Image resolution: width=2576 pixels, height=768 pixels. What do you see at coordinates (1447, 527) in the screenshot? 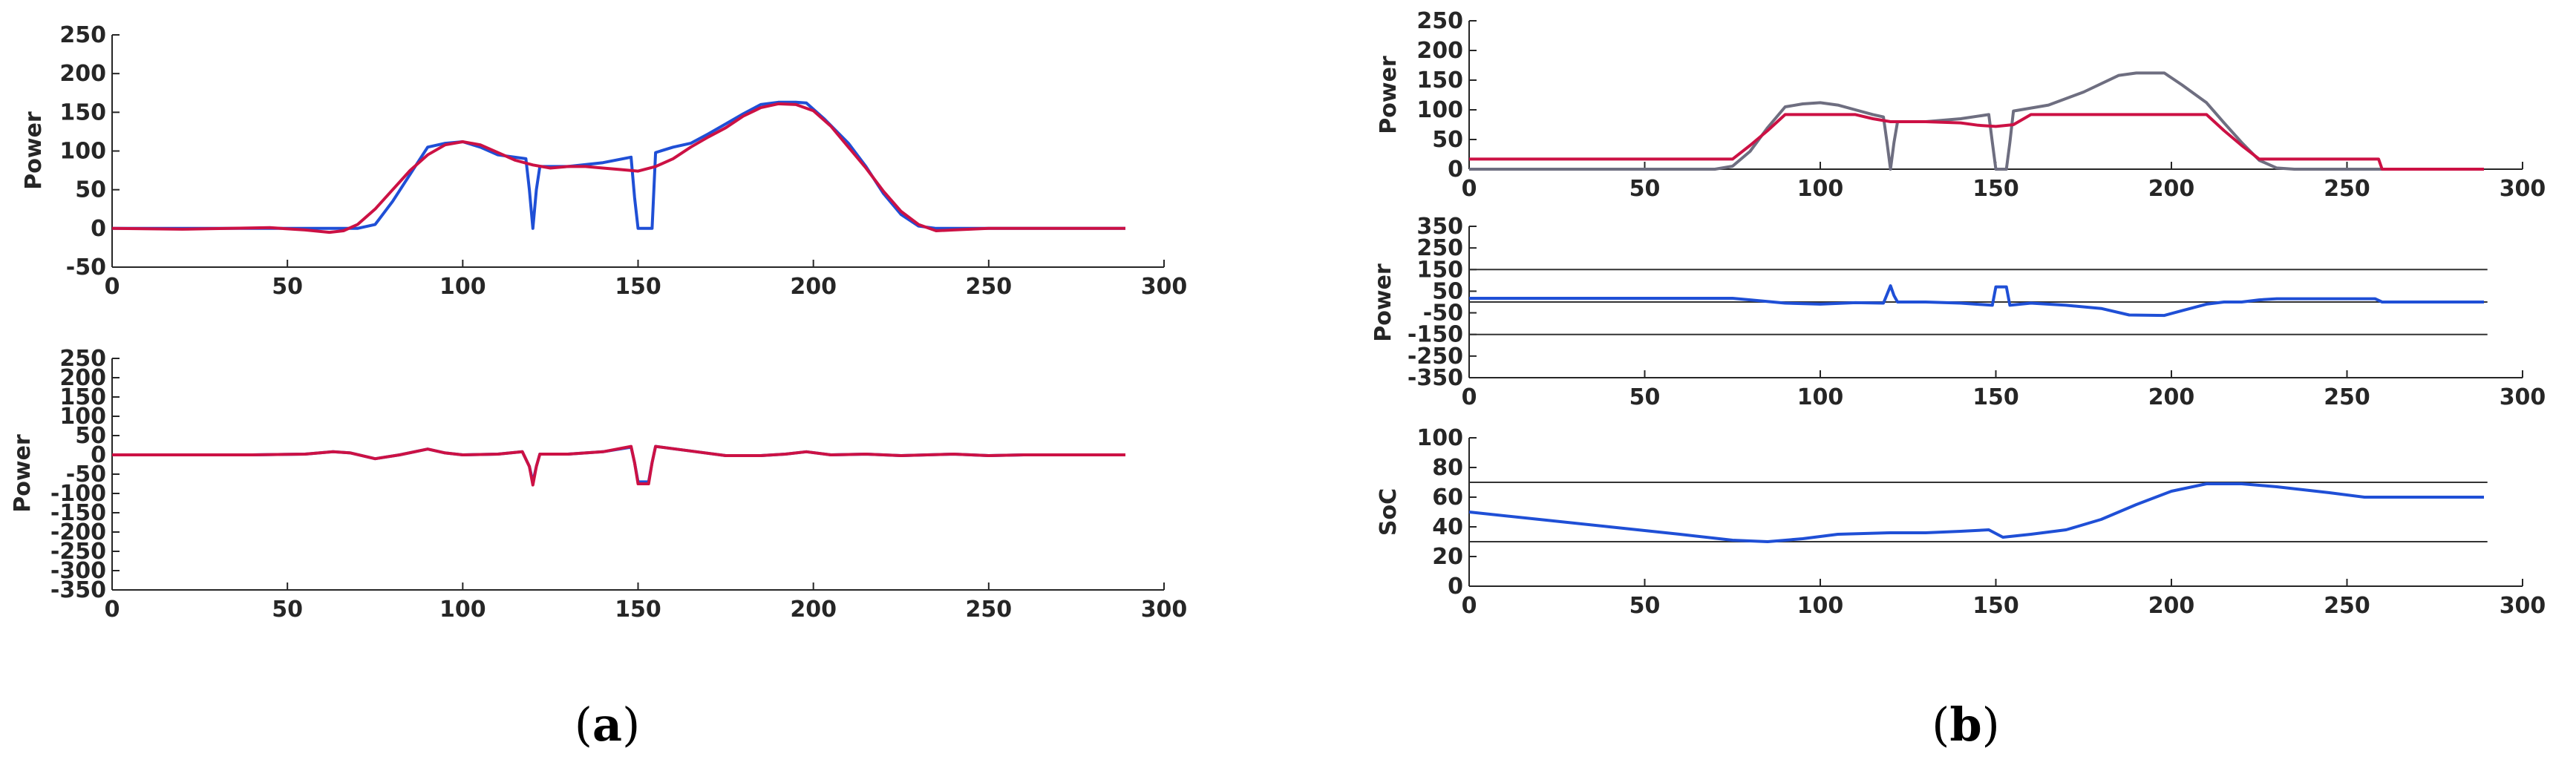
I see `y-tick-label: 40` at bounding box center [1447, 527].